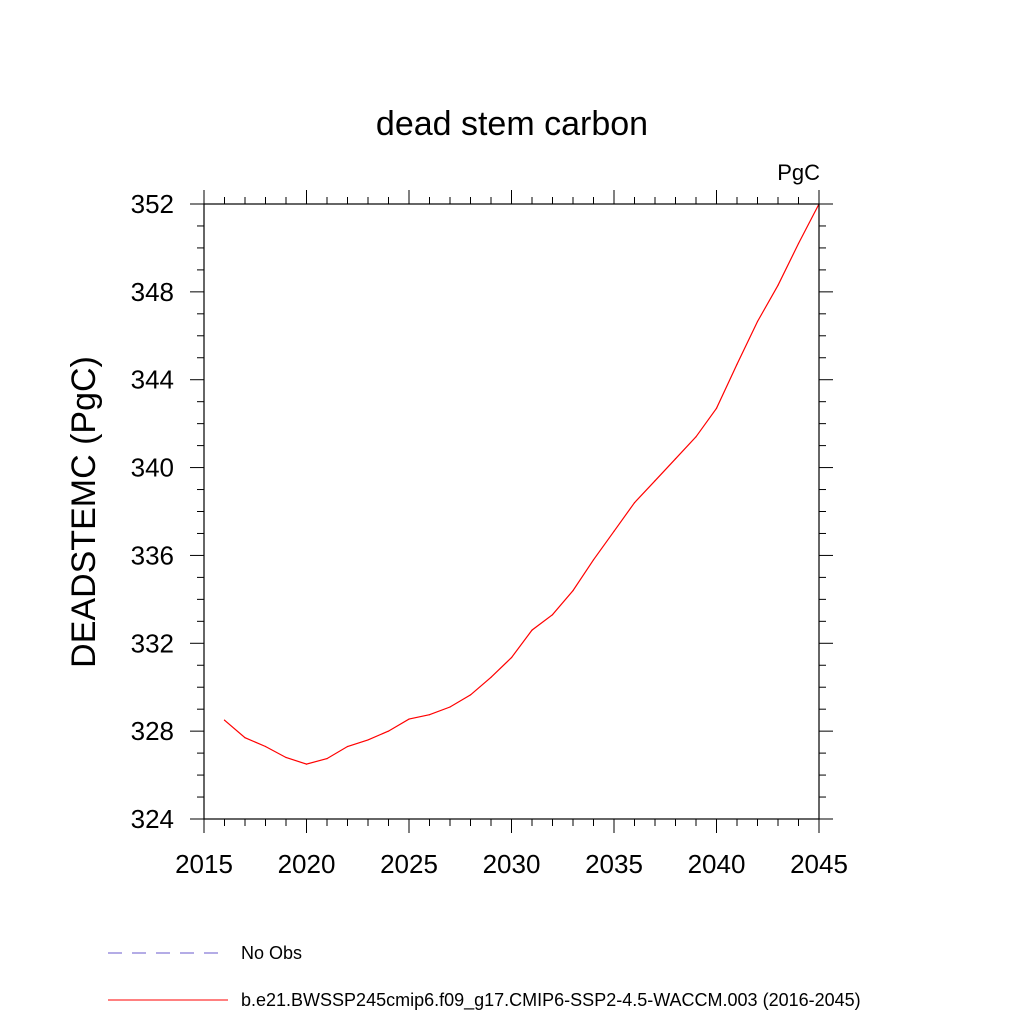 The height and width of the screenshot is (1024, 1024). I want to click on y-tick-label: 344, so click(152, 380).